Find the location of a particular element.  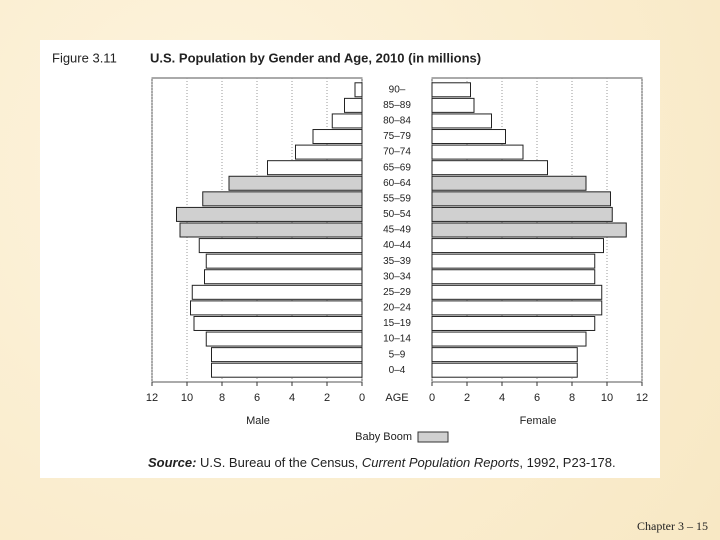

age-label: 30–34 is located at coordinates (397, 276).